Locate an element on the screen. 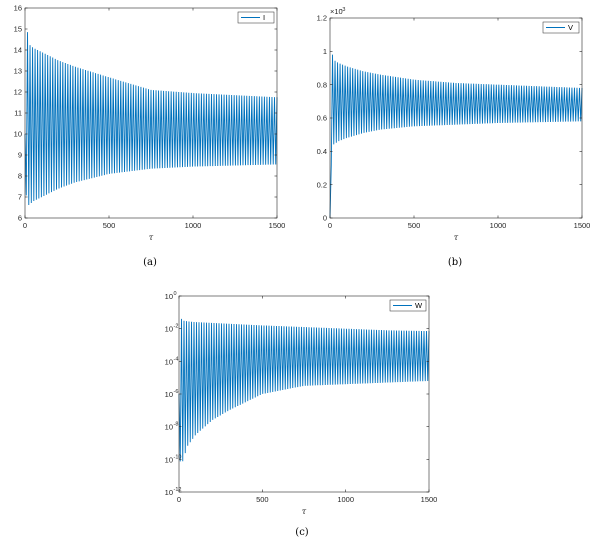  y-tick-exponent: -6 is located at coordinates (176, 392).